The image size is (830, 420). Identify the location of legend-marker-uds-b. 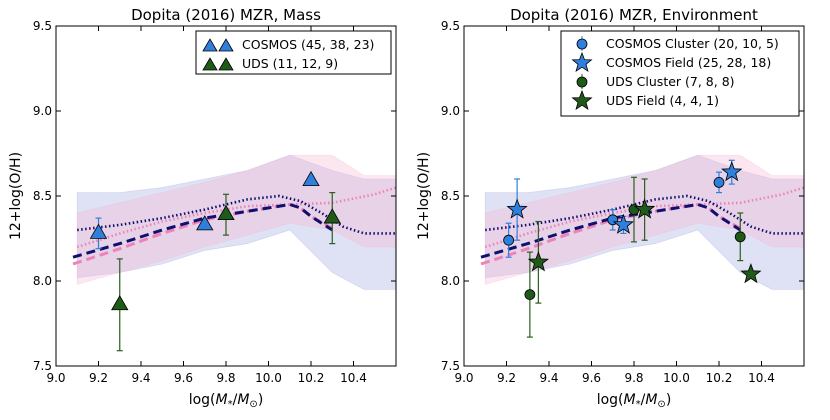
(226, 64).